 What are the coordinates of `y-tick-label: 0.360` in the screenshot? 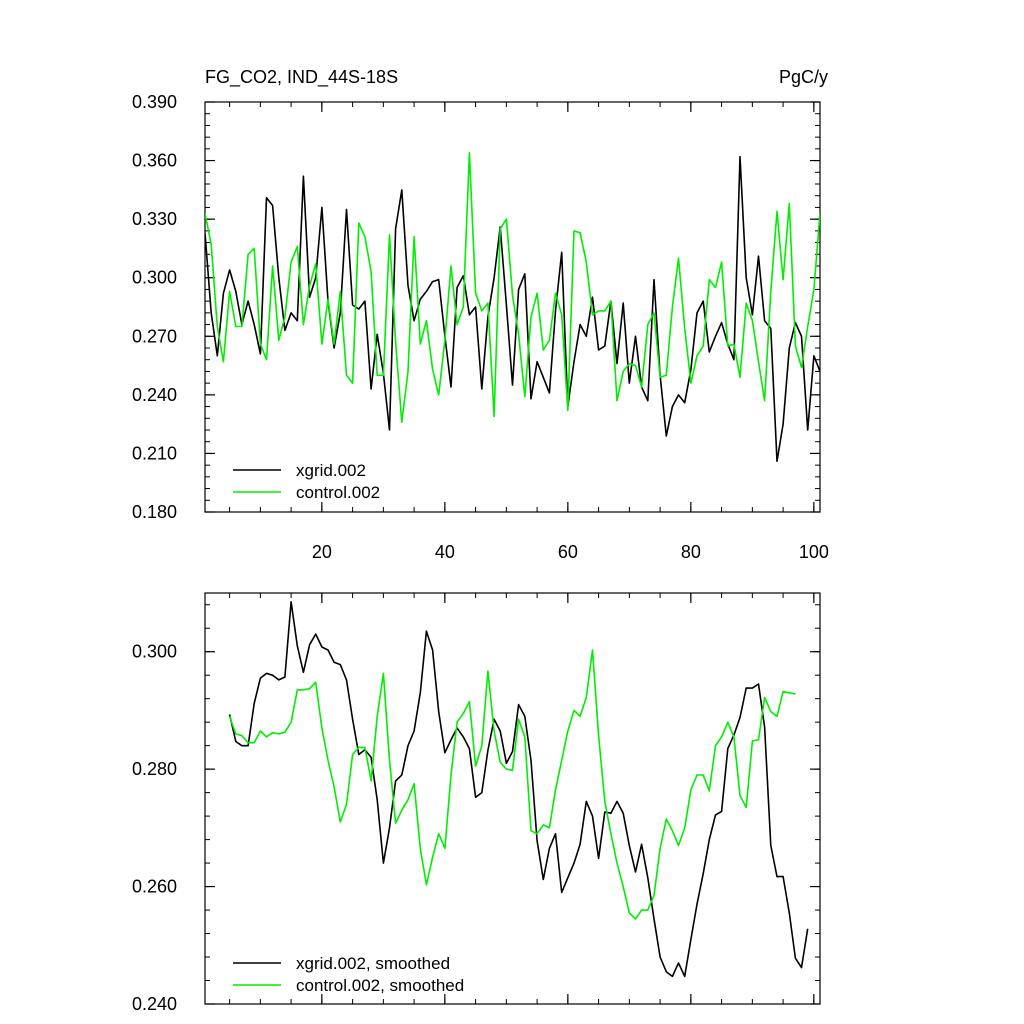 It's located at (154, 161).